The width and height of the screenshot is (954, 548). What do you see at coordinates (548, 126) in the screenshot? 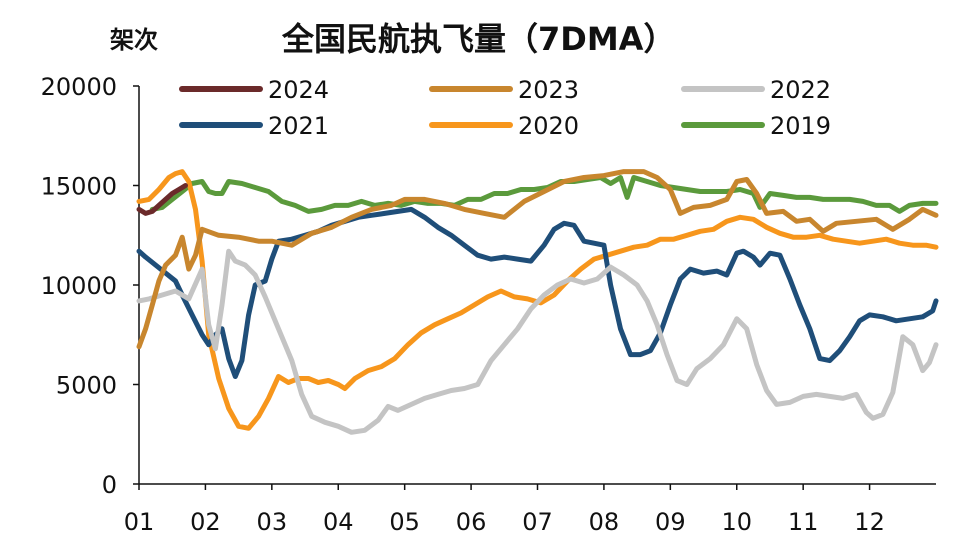
I see `legend-label-2020: 2020` at bounding box center [548, 126].